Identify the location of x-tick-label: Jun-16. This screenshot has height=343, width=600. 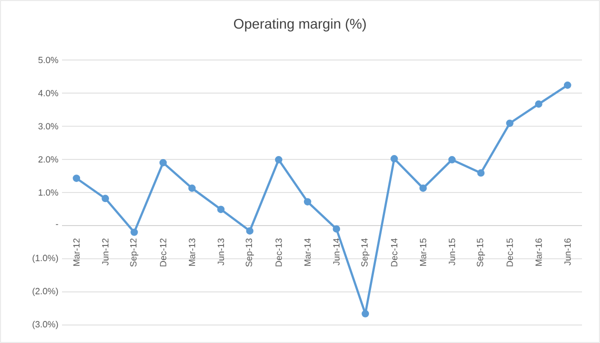
(567, 252).